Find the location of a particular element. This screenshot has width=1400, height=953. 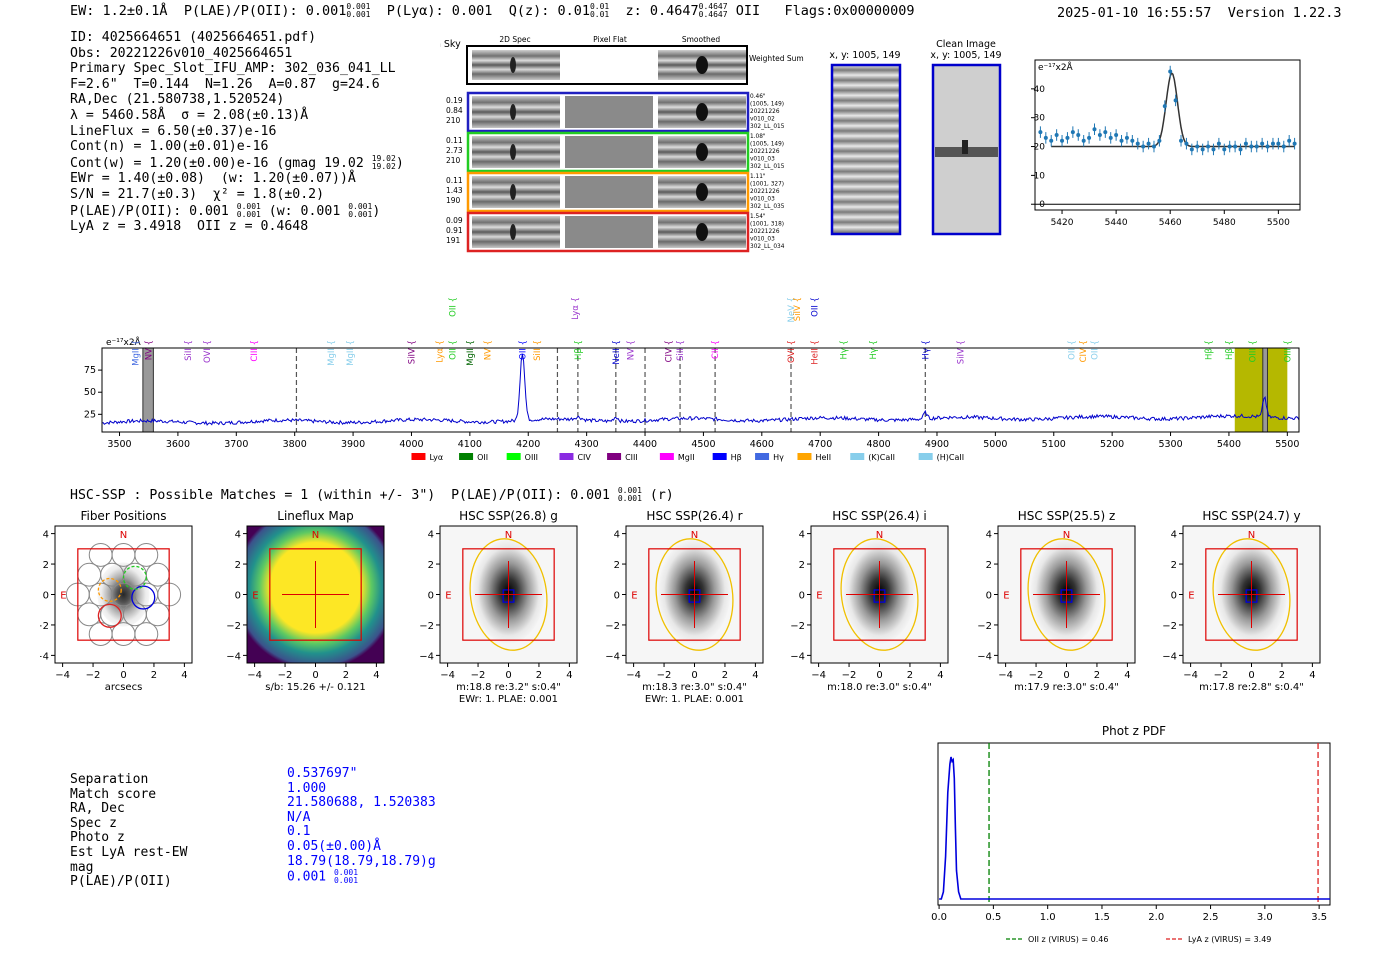

info-plae-bounds: 0.001 0.001 is located at coordinates (248, 210).